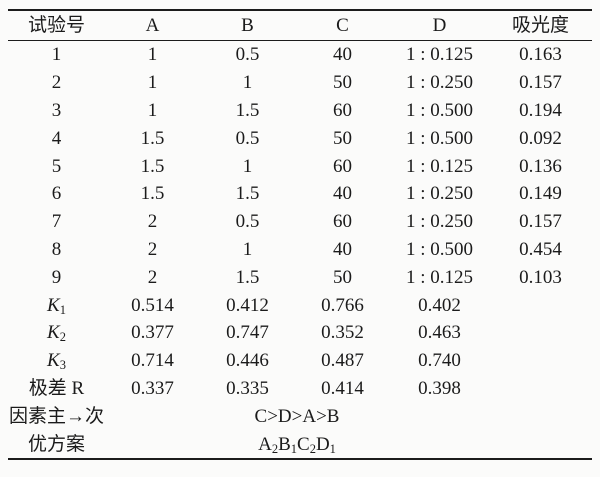  What do you see at coordinates (56, 83) in the screenshot?
I see `cell-run-no: 2` at bounding box center [56, 83].